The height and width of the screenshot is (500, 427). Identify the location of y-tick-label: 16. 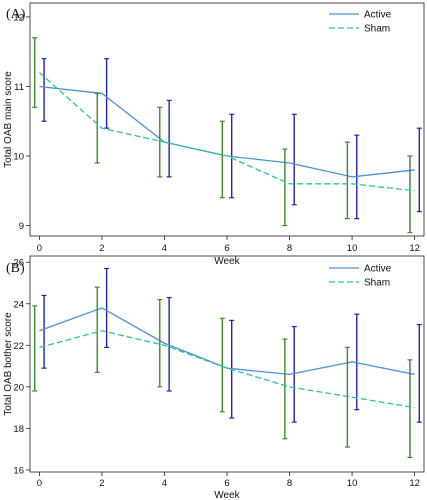
(18, 470).